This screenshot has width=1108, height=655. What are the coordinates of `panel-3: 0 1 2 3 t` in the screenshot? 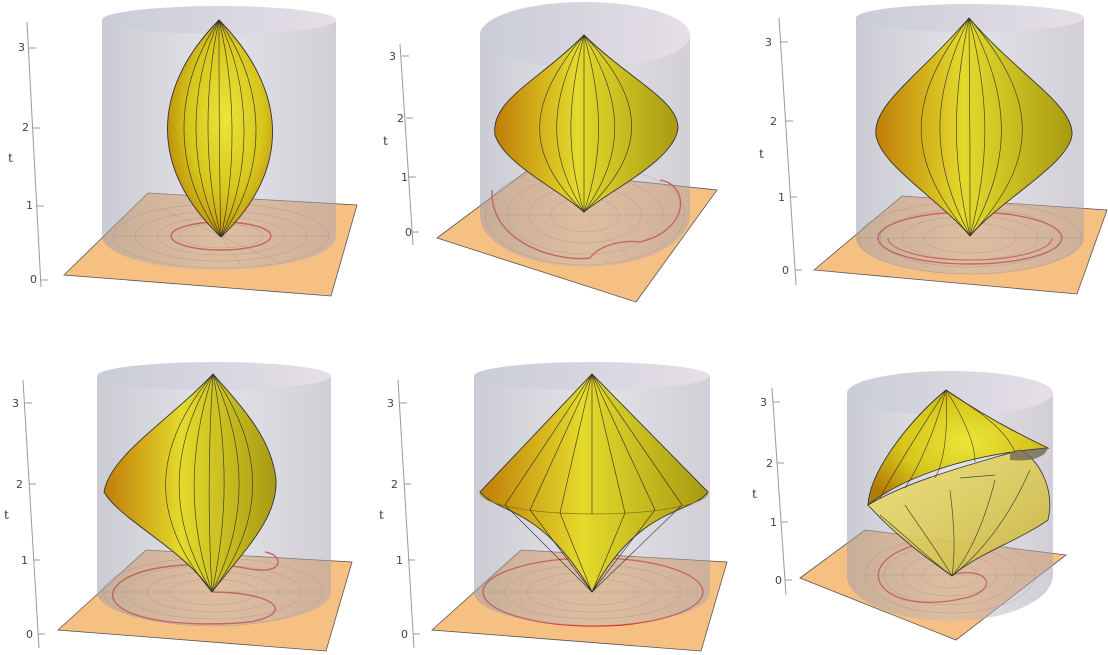 It's located at (933, 149).